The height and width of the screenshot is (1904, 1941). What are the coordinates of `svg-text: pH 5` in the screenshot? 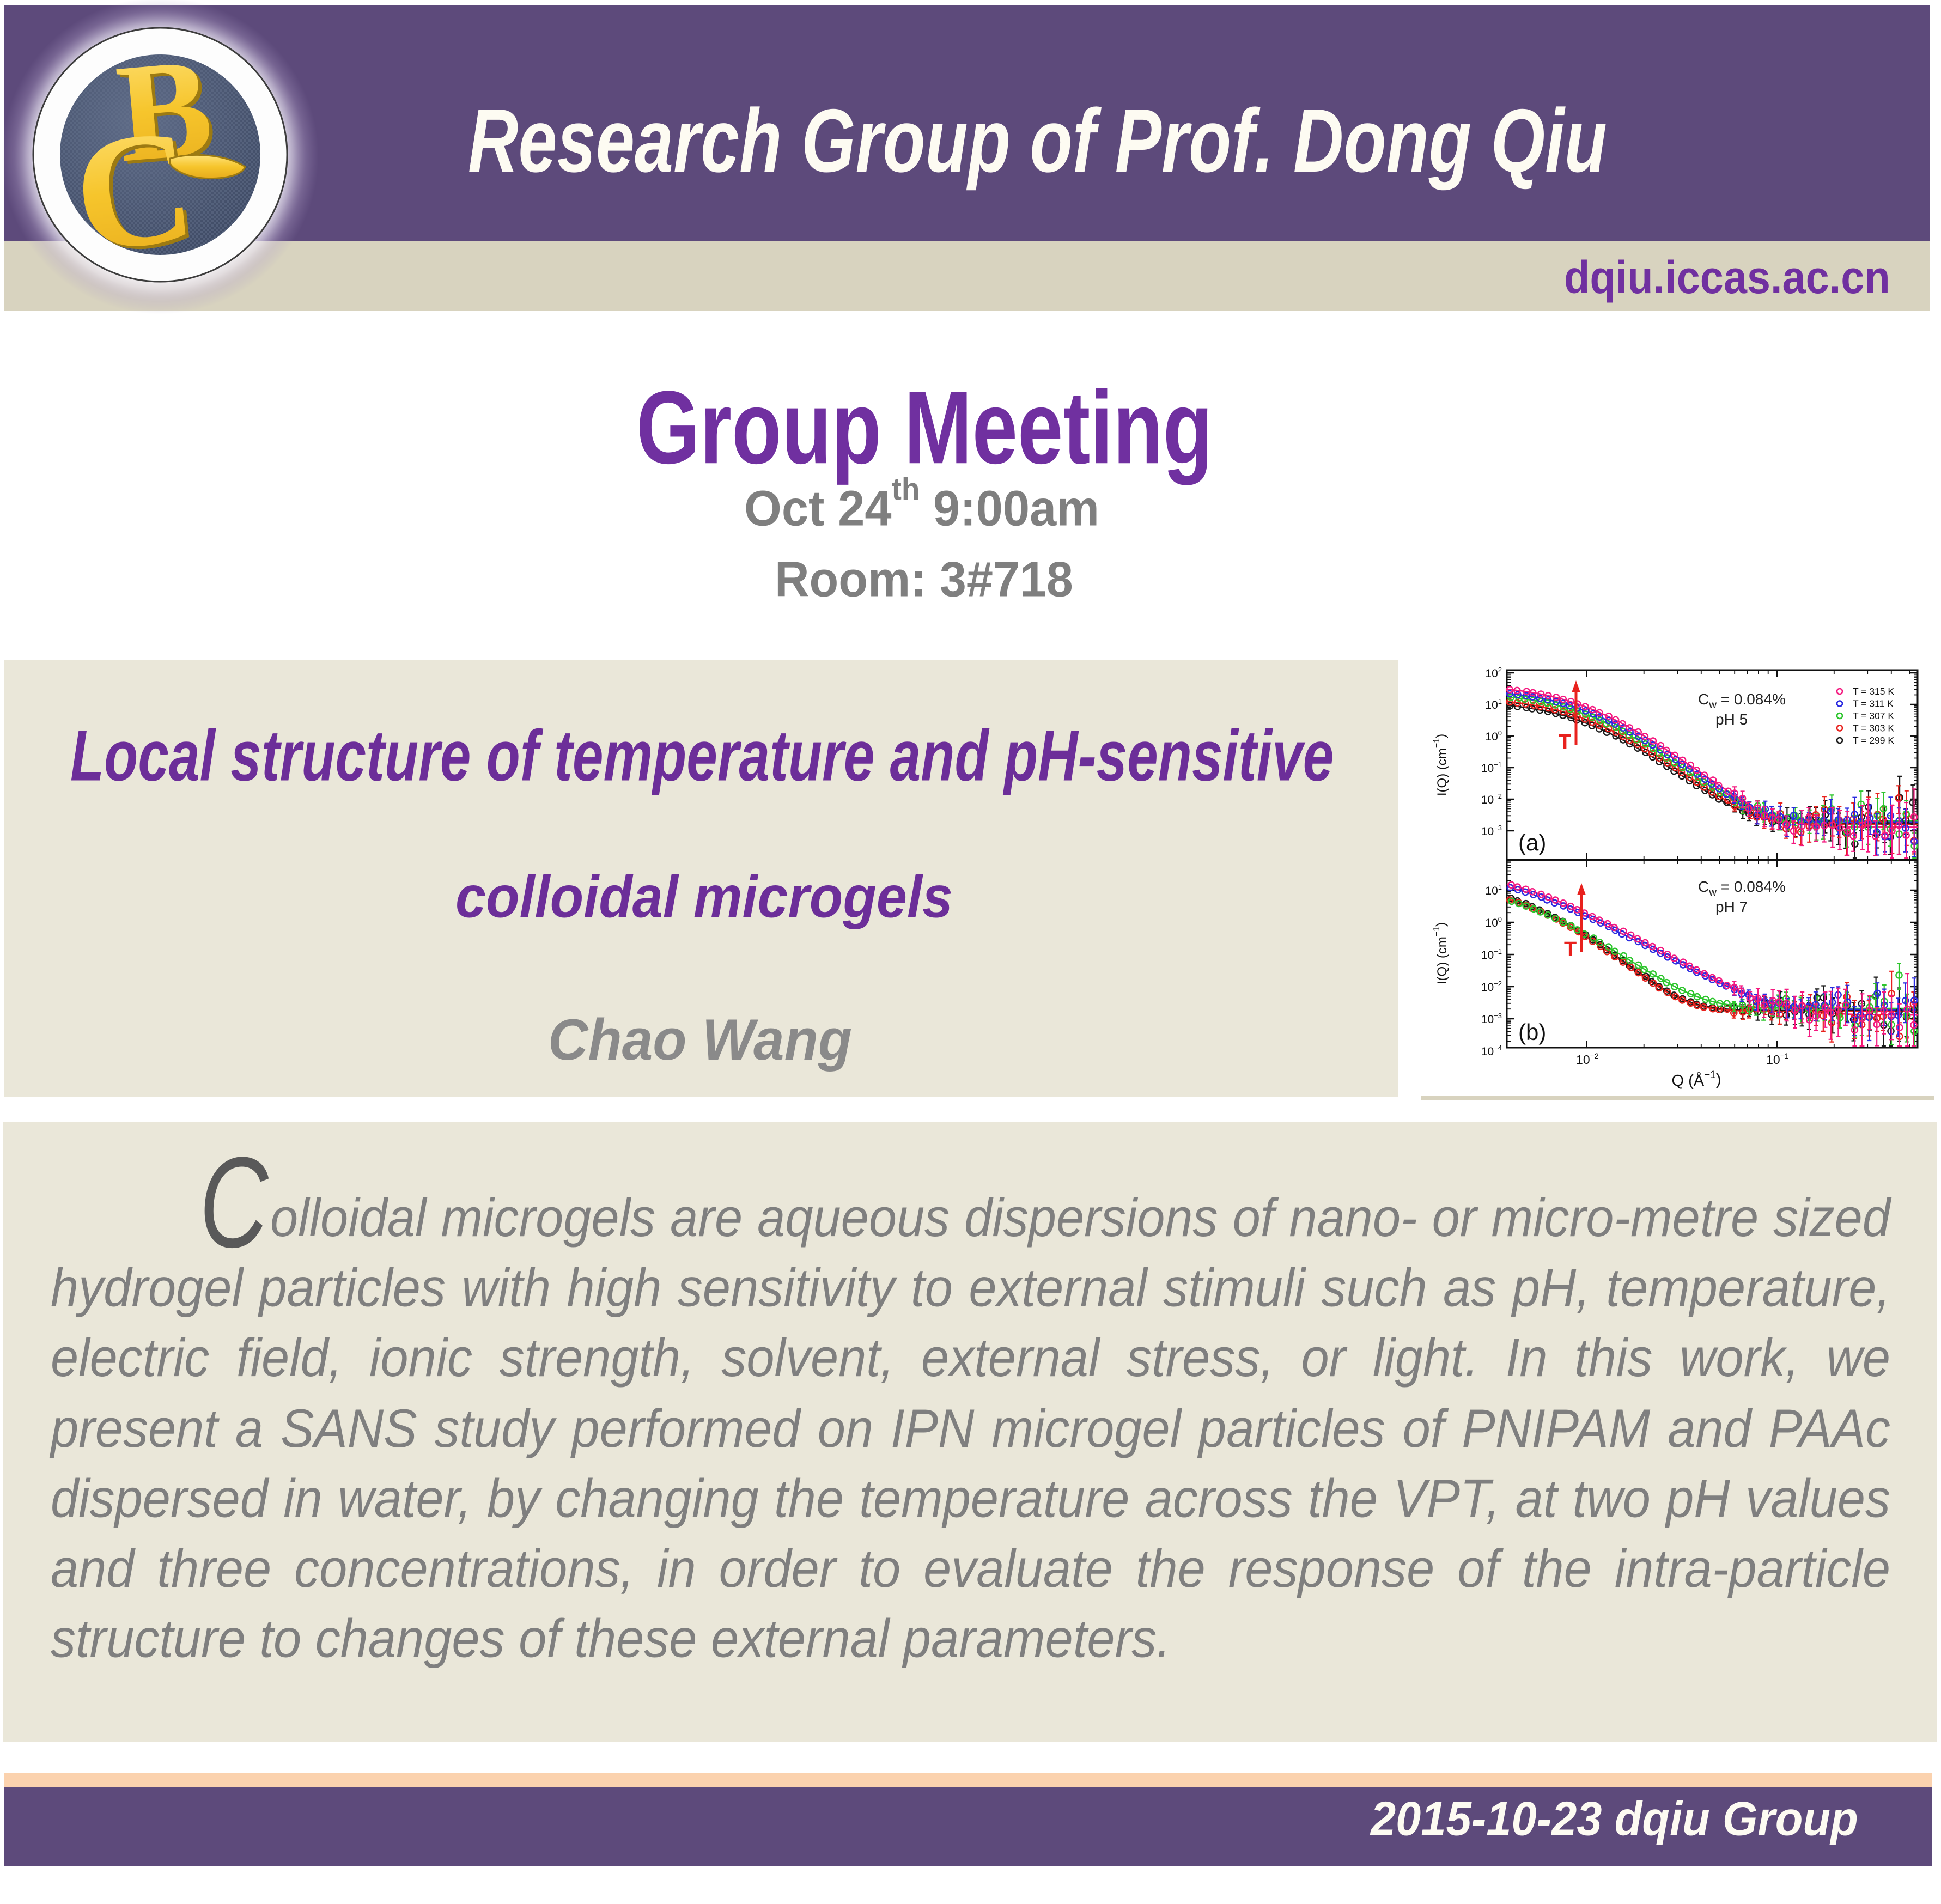 It's located at (1731, 719).